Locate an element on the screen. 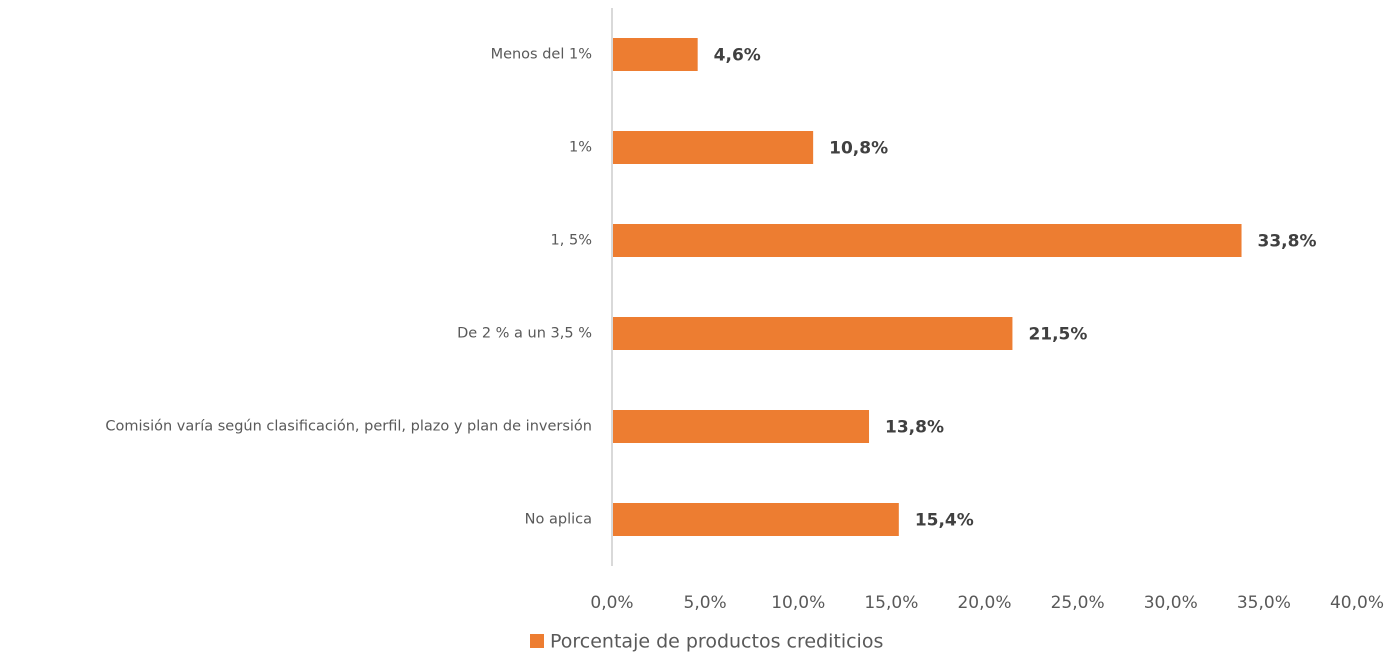 Image resolution: width=1392 pixels, height=657 pixels. data-label: 4,6% is located at coordinates (737, 56).